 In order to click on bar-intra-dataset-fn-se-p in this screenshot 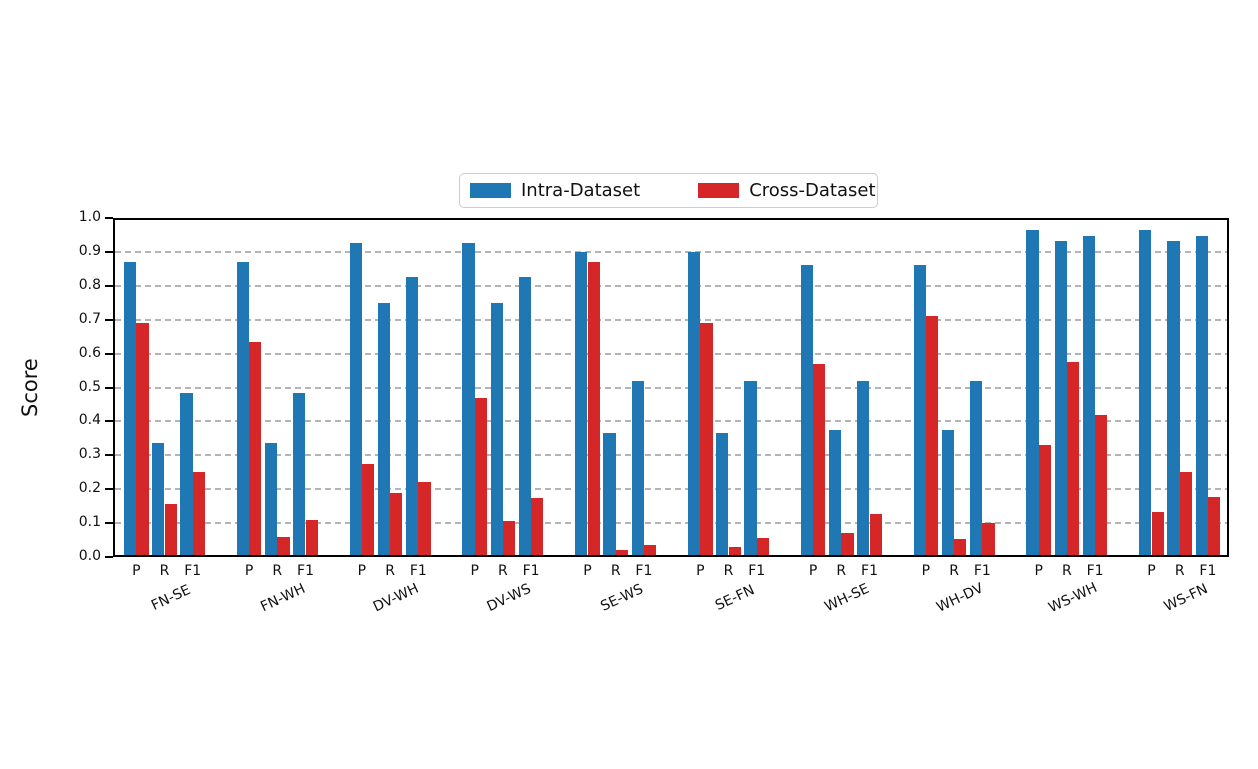, I will do `click(130, 409)`.